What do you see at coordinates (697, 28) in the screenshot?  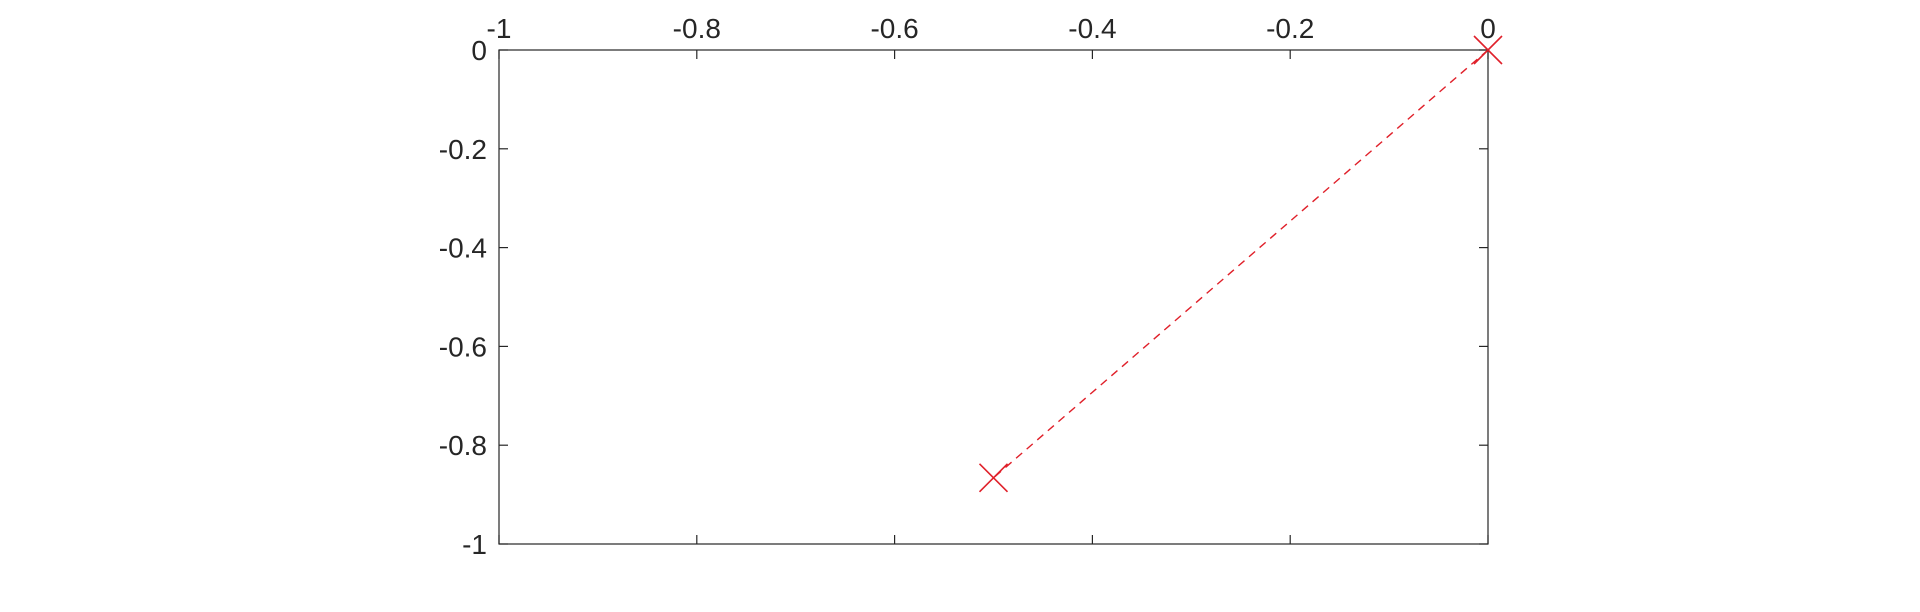 I see `x-tick-label: -0.8` at bounding box center [697, 28].